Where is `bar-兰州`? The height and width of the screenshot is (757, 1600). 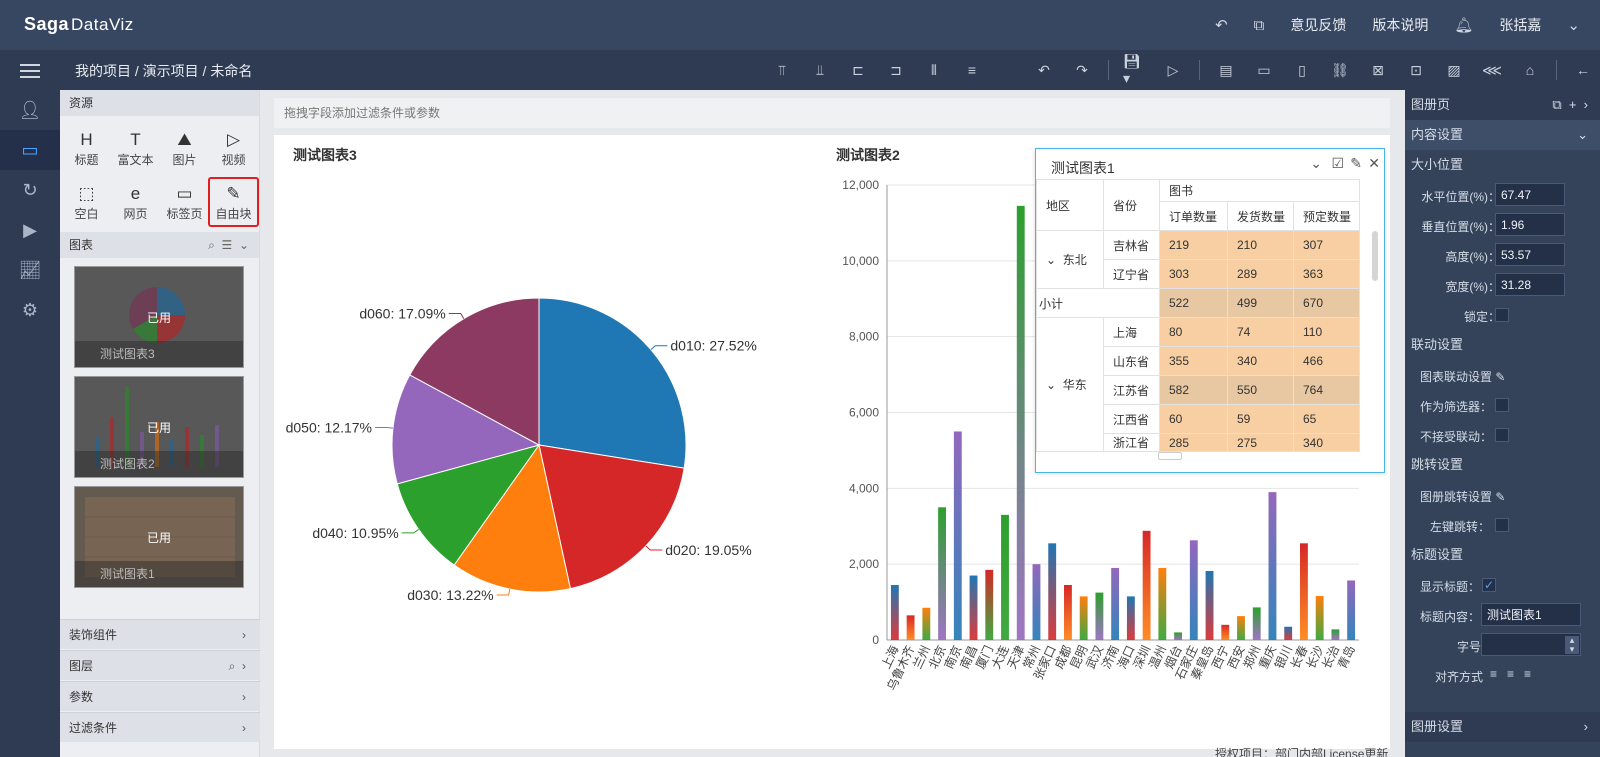 bar-兰州 is located at coordinates (926, 623).